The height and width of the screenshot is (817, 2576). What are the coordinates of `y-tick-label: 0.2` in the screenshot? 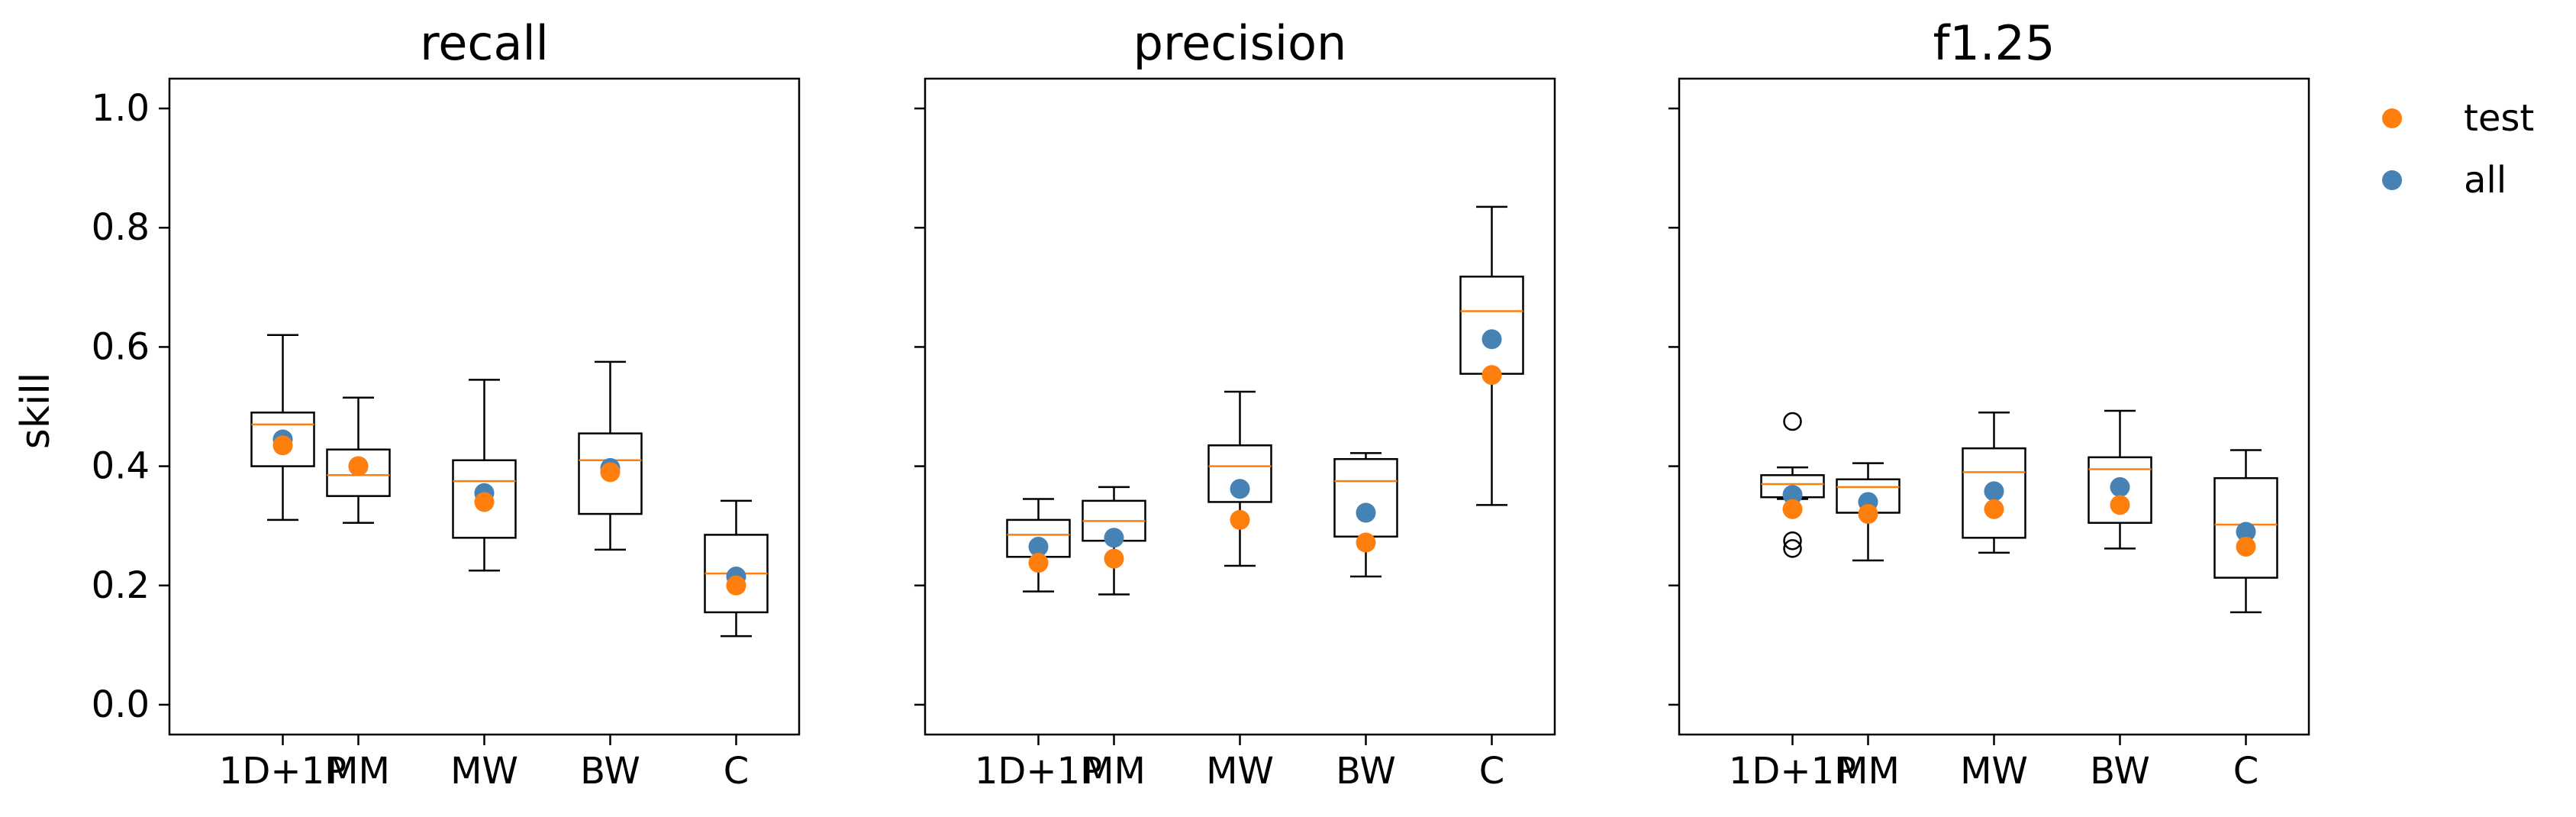 It's located at (121, 586).